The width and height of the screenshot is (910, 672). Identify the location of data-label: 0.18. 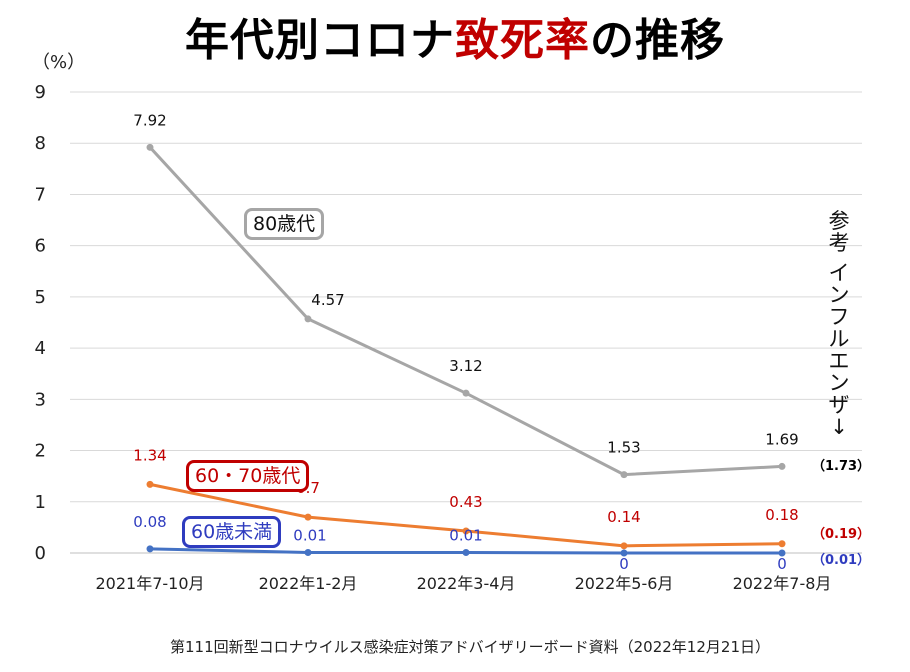
(781, 515).